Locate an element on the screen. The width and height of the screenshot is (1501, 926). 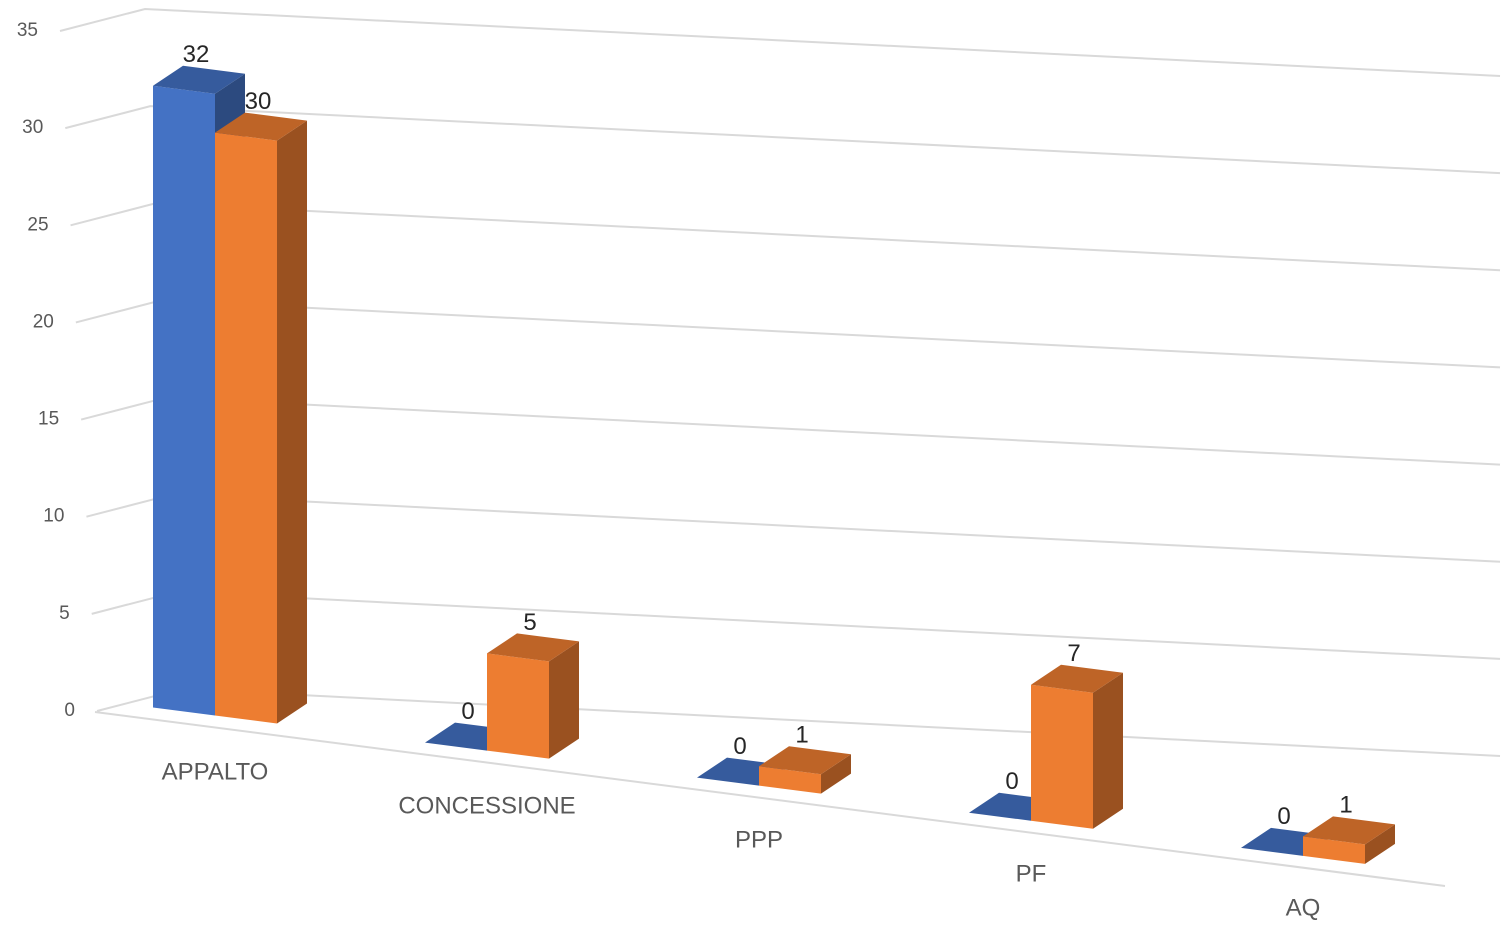
y-tick-label: 10 is located at coordinates (53, 516).